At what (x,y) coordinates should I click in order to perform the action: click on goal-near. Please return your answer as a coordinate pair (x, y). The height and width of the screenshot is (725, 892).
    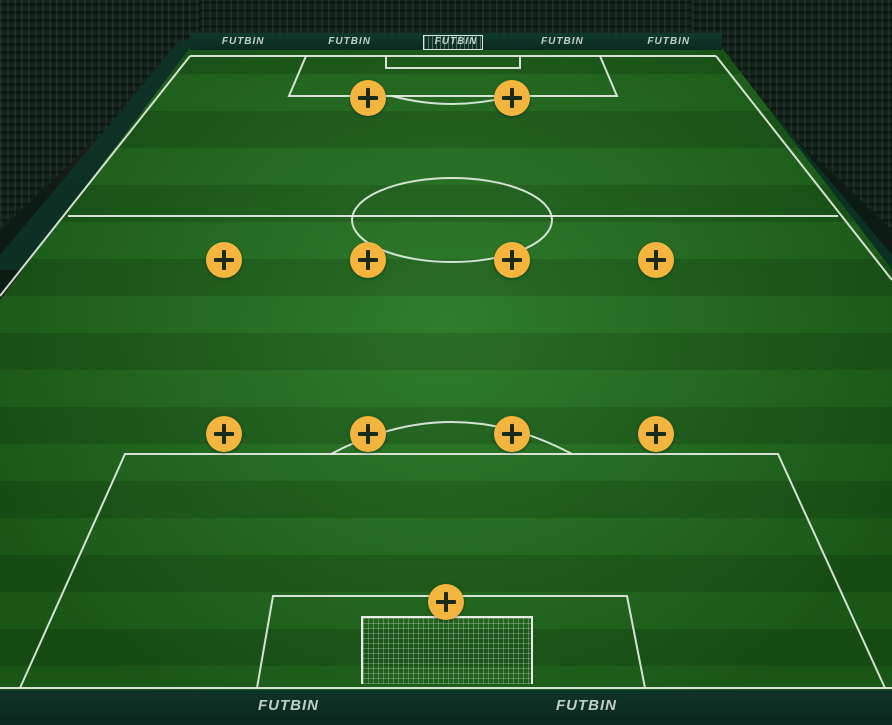
    Looking at the image, I should click on (447, 650).